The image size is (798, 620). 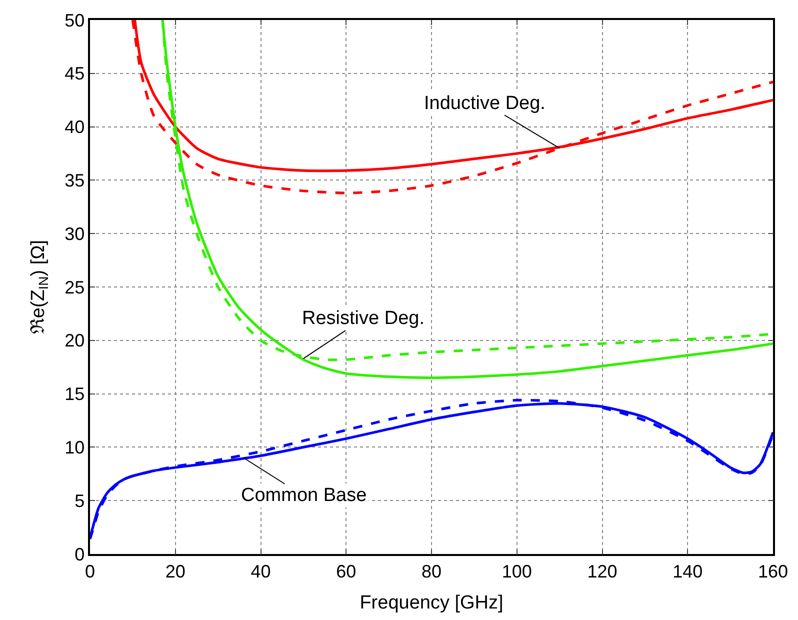 What do you see at coordinates (304, 495) in the screenshot?
I see `annotation: Common Base` at bounding box center [304, 495].